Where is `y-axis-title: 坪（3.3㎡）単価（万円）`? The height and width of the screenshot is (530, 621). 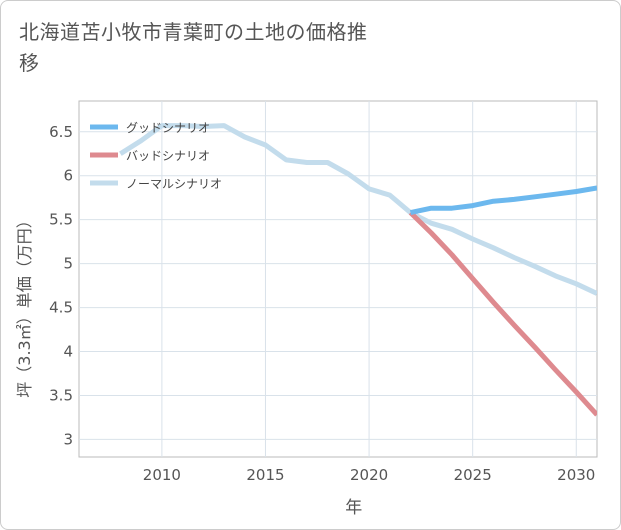 y-axis-title: 坪（3.3㎡）単価（万円） is located at coordinates (24, 304).